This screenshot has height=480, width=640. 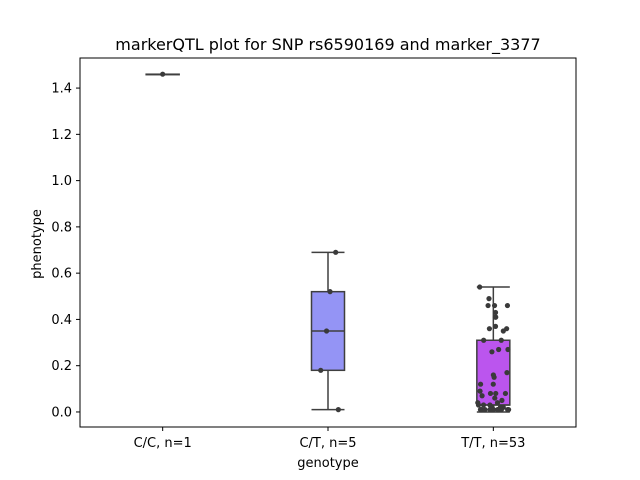 What do you see at coordinates (163, 443) in the screenshot?
I see `x-tick-label: C/C, n=1` at bounding box center [163, 443].